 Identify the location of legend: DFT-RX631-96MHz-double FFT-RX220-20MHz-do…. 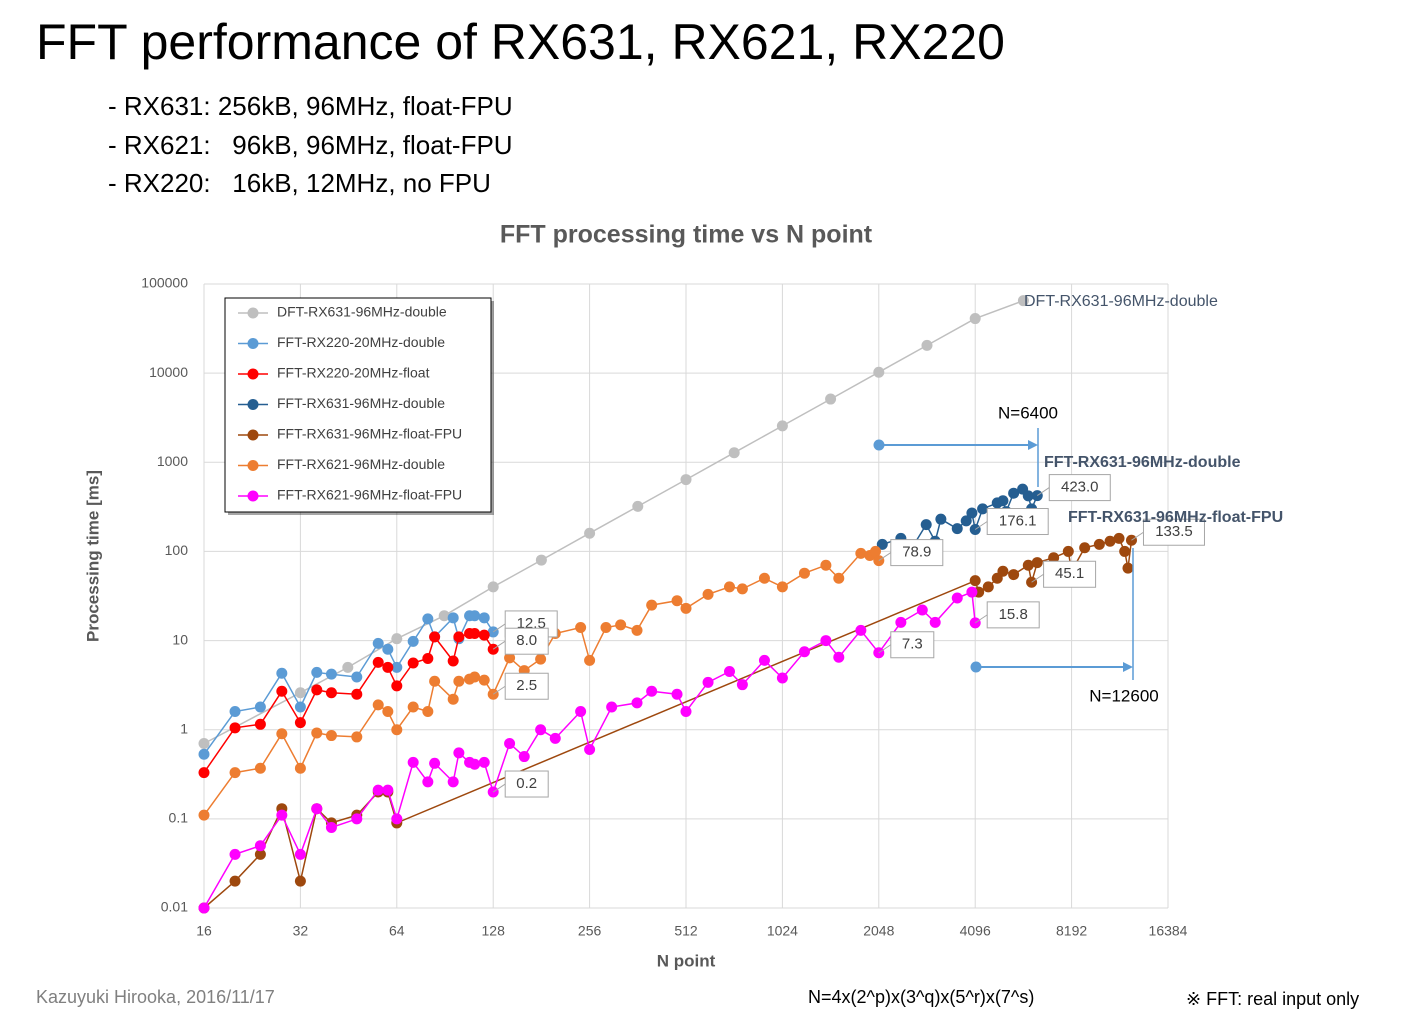
(359, 406).